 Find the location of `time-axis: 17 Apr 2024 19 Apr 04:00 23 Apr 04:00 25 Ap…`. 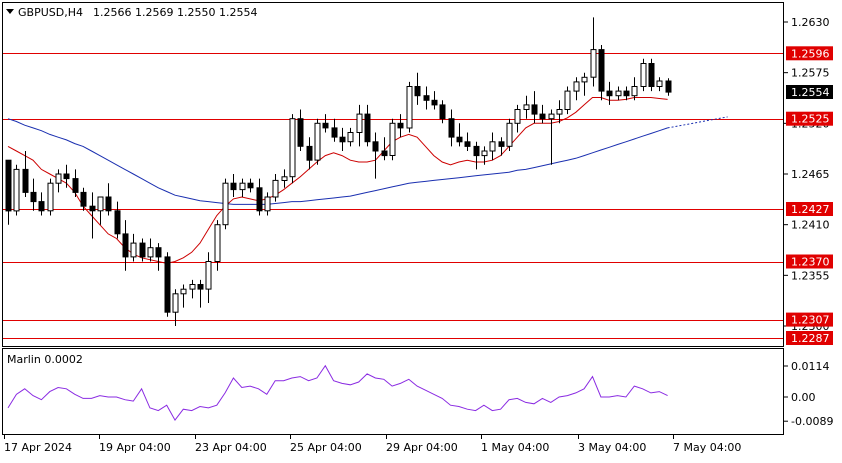

time-axis: 17 Apr 2024 19 Apr 04:00 23 Apr 04:00 25 Ap… is located at coordinates (372, 444).